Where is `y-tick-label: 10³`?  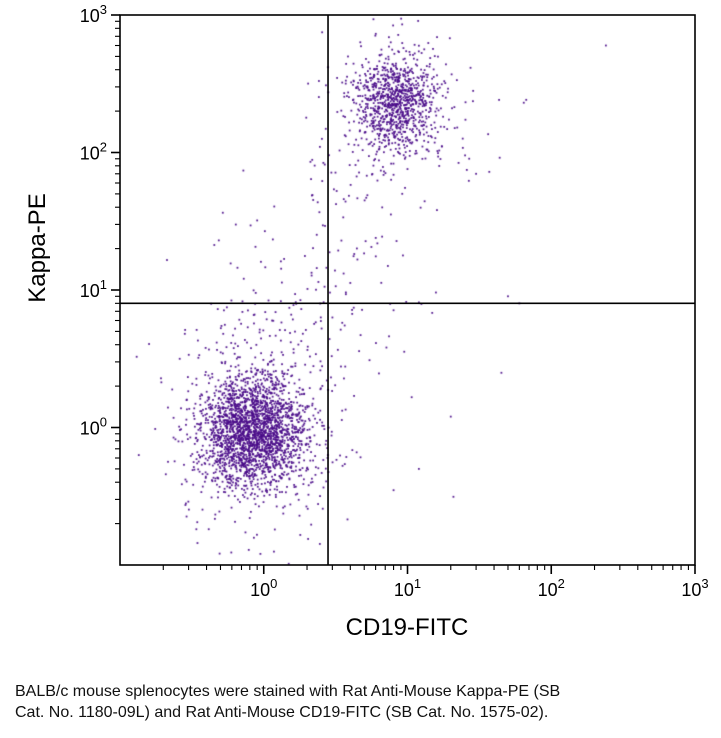
y-tick-label: 10³ is located at coordinates (93, 14).